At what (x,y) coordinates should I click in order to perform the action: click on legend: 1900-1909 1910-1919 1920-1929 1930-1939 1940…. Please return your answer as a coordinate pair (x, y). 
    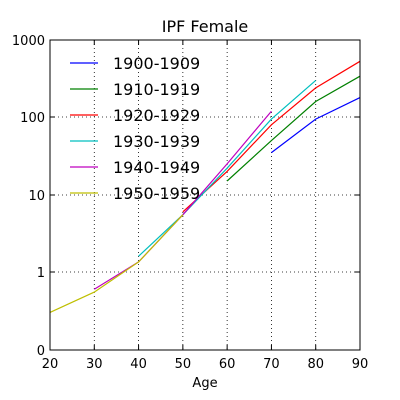
    Looking at the image, I should click on (135, 128).